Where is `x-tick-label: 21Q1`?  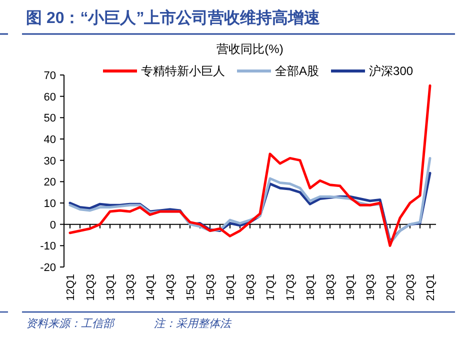 x-tick-label: 21Q1 is located at coordinates (431, 287).